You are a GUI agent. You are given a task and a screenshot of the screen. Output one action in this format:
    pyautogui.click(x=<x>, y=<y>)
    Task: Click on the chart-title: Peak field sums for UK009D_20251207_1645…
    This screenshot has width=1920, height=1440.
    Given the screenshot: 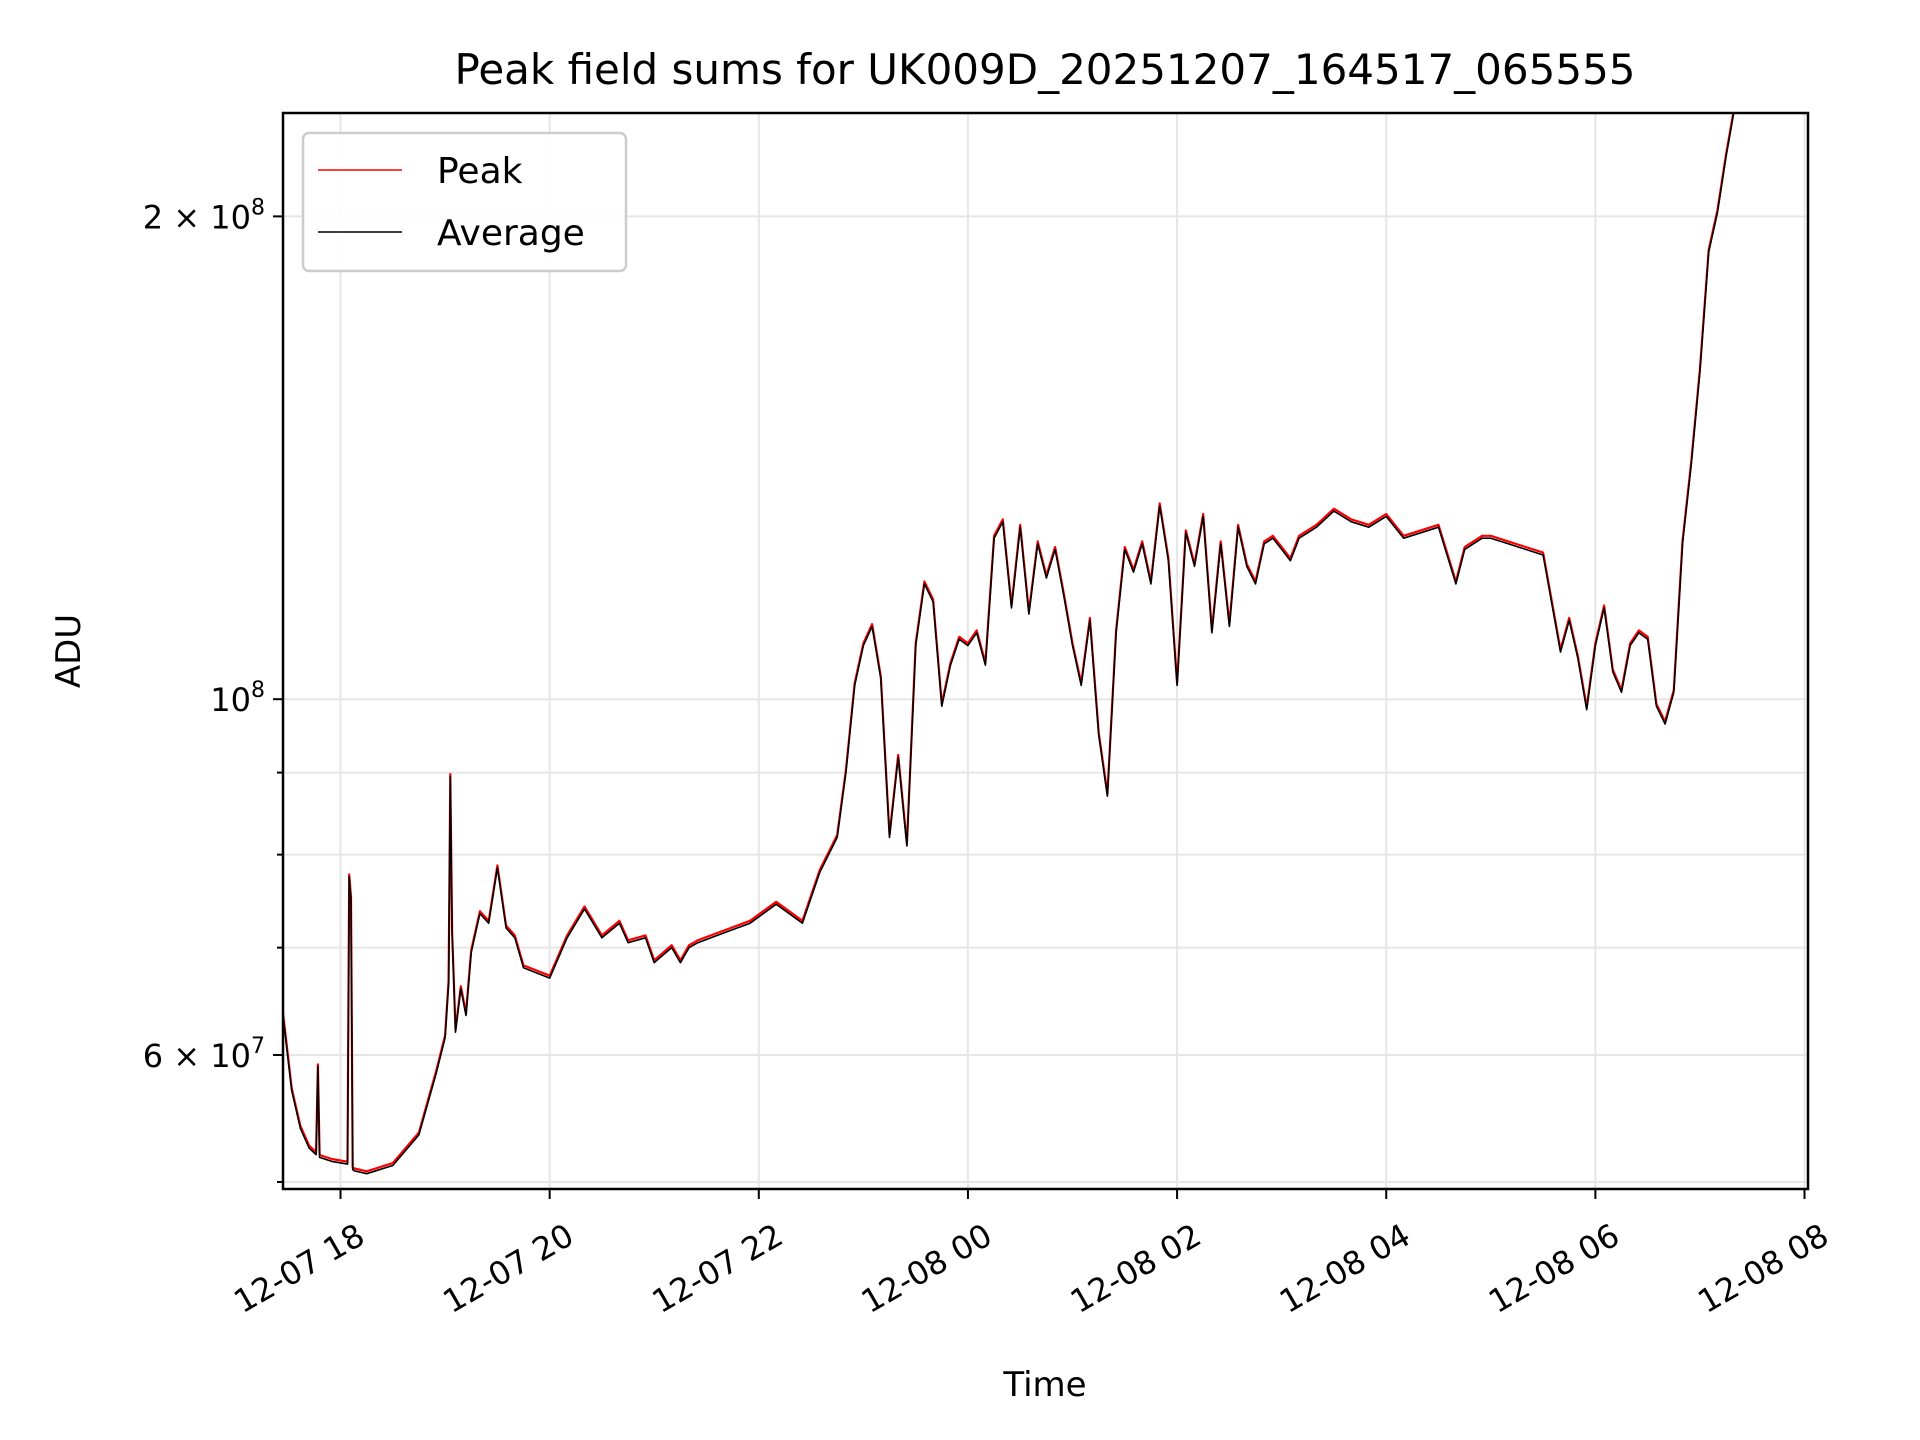 What is the action you would take?
    pyautogui.click(x=1044, y=69)
    